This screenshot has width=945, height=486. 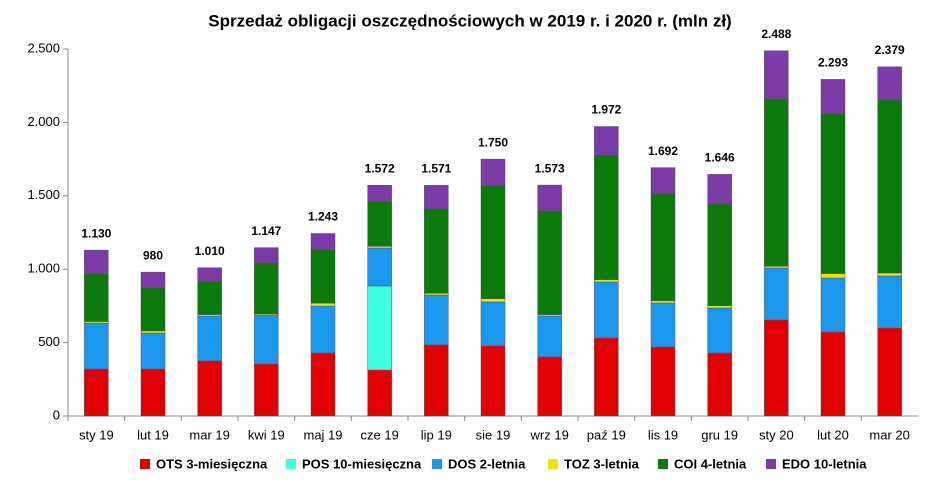 What do you see at coordinates (43, 194) in the screenshot?
I see `y-tick-label: 1.500` at bounding box center [43, 194].